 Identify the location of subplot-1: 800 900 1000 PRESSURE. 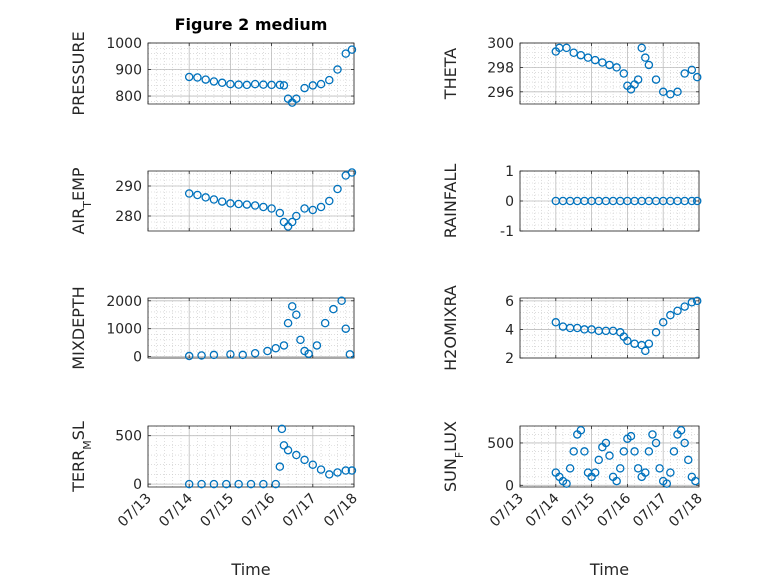
(213, 73).